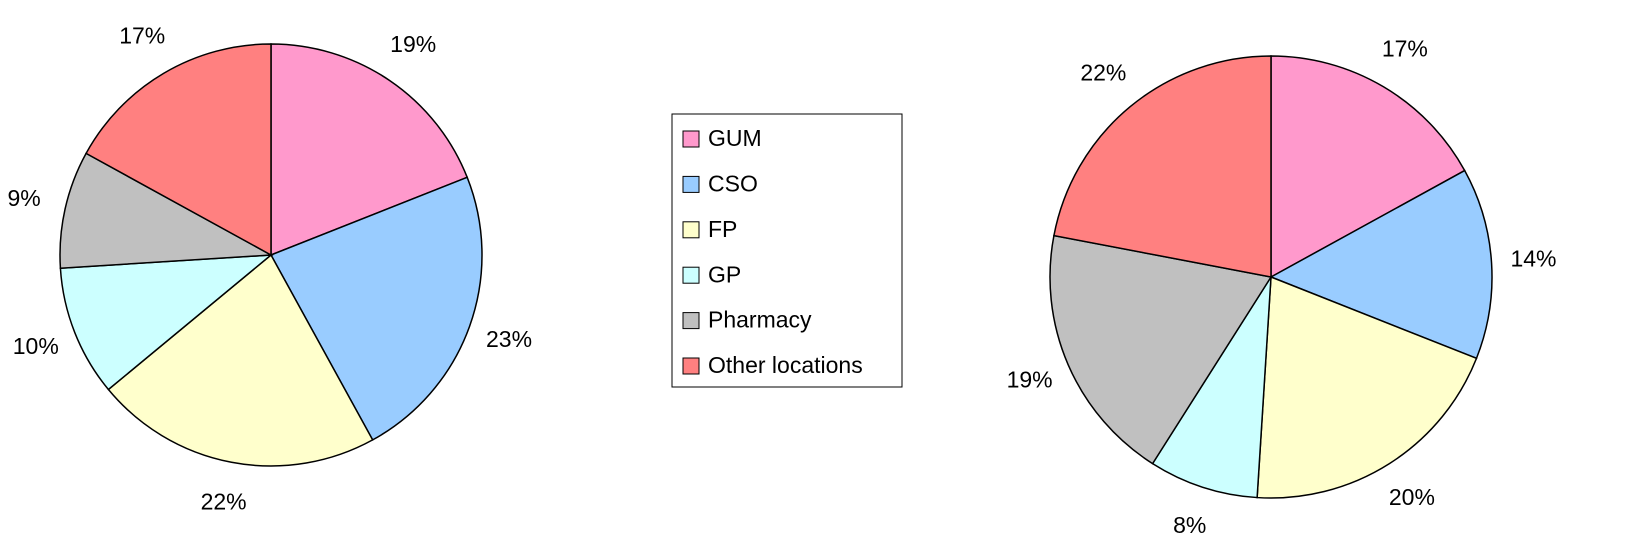 The width and height of the screenshot is (1652, 557). I want to click on legend-label: GP, so click(724, 274).